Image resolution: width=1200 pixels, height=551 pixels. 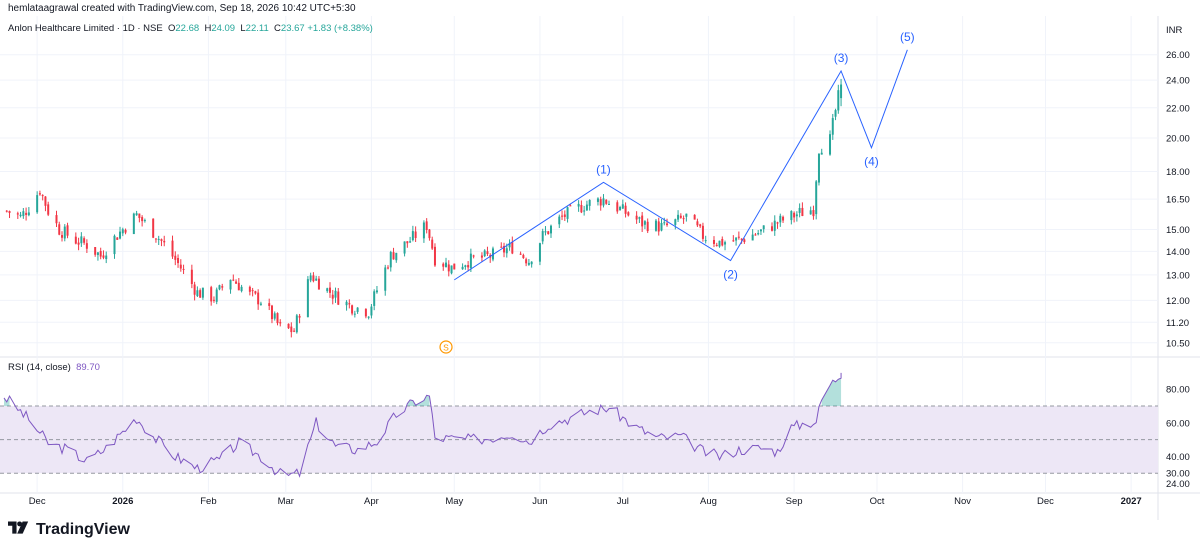 I want to click on wave-count-label: (3), so click(x=841, y=58).